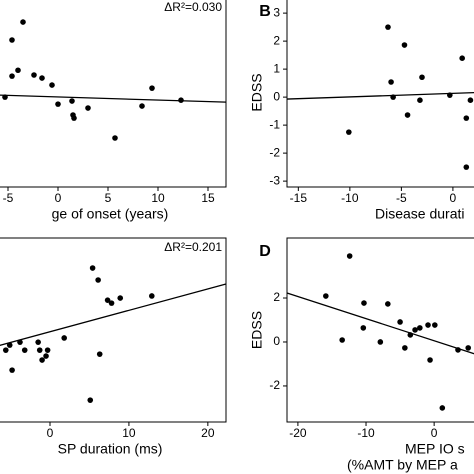 This screenshot has height=474, width=474. I want to click on x-axis-label: MEP IO s, so click(435, 449).